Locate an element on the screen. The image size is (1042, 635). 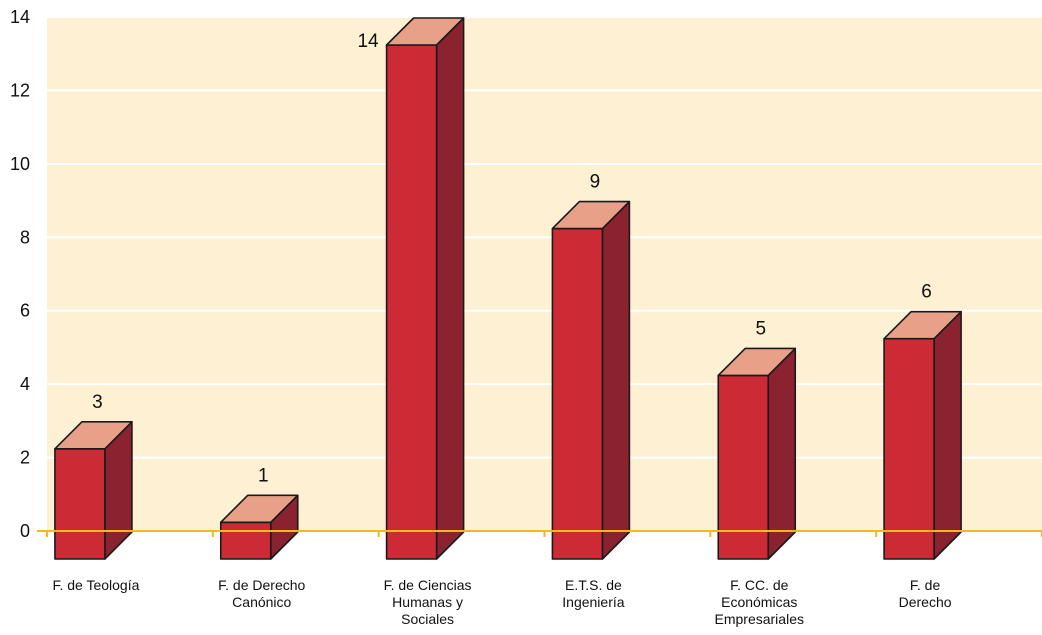
category-label: F. CC. de Económicas Empresariales is located at coordinates (759, 602).